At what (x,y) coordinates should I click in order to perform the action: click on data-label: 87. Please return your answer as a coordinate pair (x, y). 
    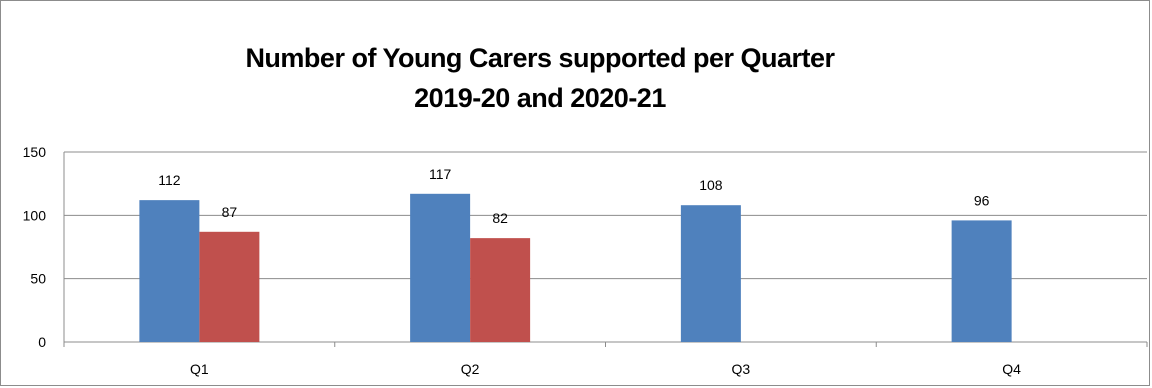
    Looking at the image, I should click on (230, 212).